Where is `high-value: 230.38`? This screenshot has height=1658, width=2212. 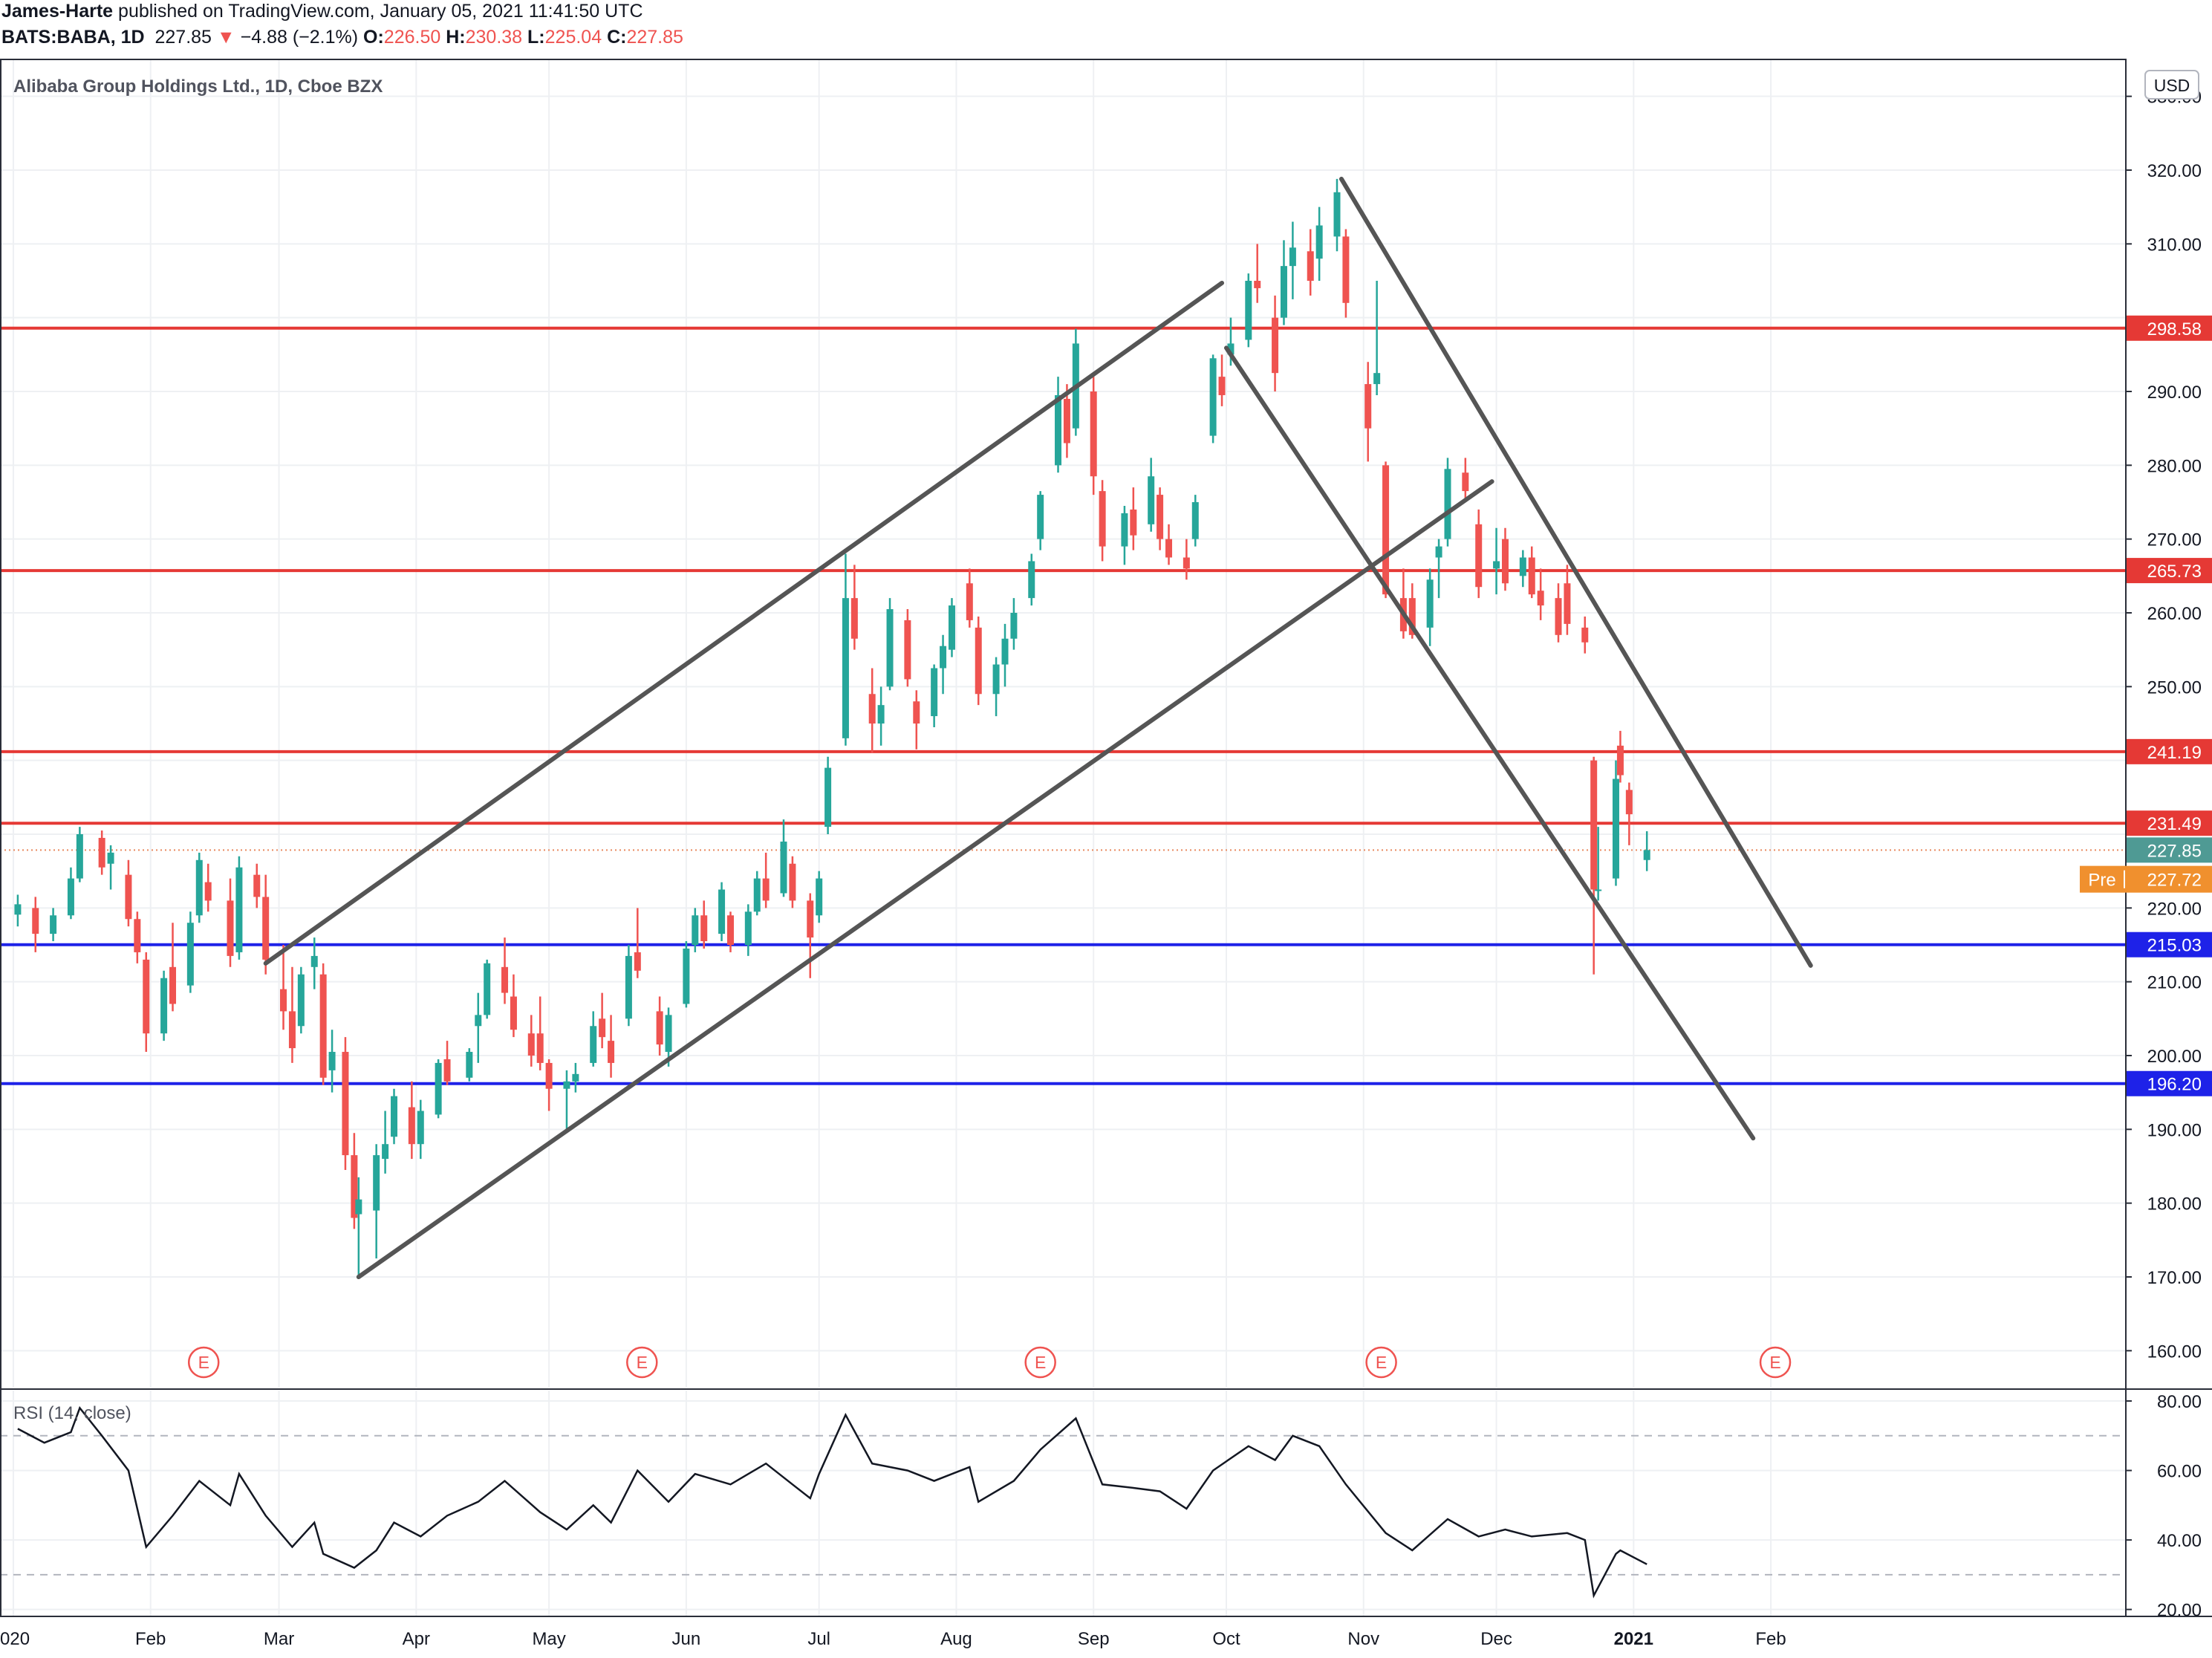
high-value: 230.38 is located at coordinates (494, 37).